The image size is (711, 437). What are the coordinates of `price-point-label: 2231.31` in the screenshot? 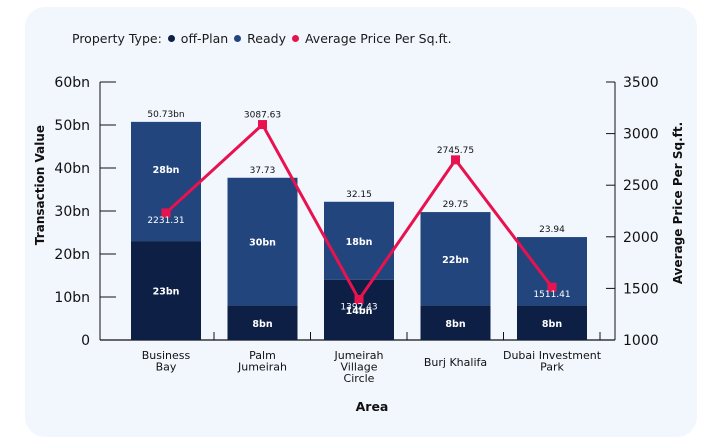 It's located at (165, 221).